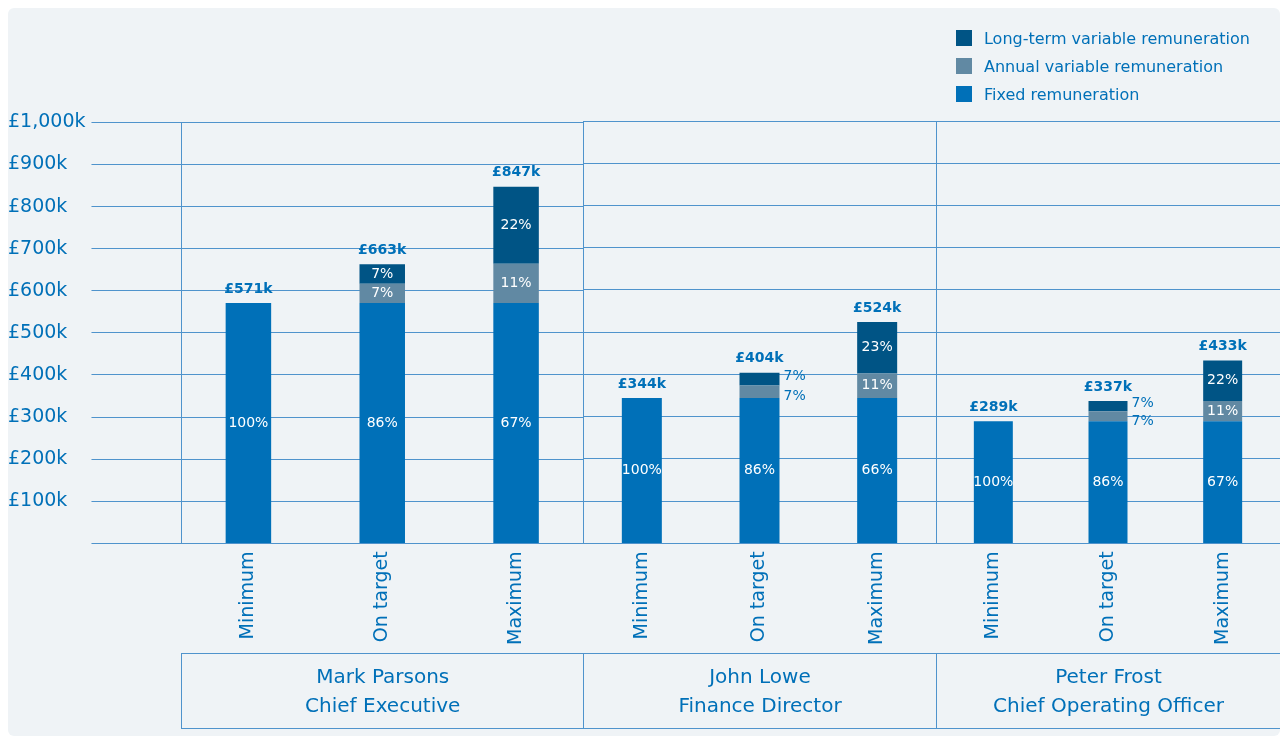 Image resolution: width=1280 pixels, height=745 pixels. Describe the element at coordinates (877, 469) in the screenshot. I see `annotation: 66%` at that location.